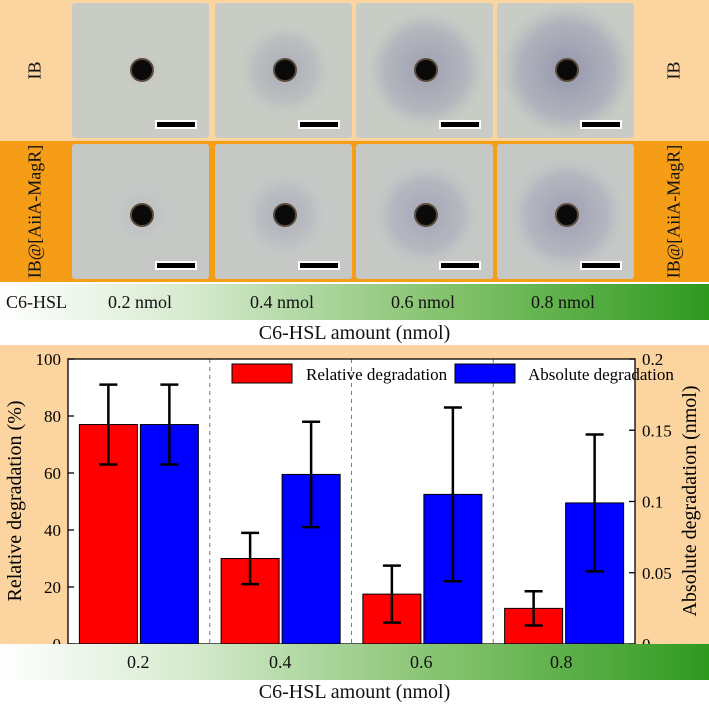 The width and height of the screenshot is (709, 707). What do you see at coordinates (594, 503) in the screenshot?
I see `error-bar-absolute-0.8` at bounding box center [594, 503].